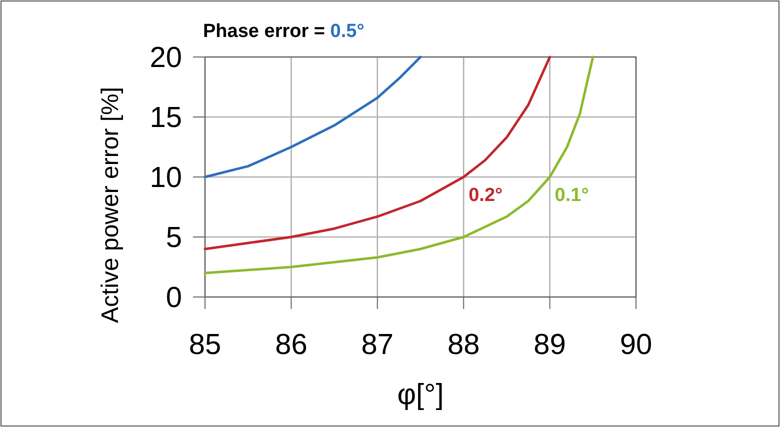 The image size is (781, 431). I want to click on y-tick-label: 5, so click(174, 238).